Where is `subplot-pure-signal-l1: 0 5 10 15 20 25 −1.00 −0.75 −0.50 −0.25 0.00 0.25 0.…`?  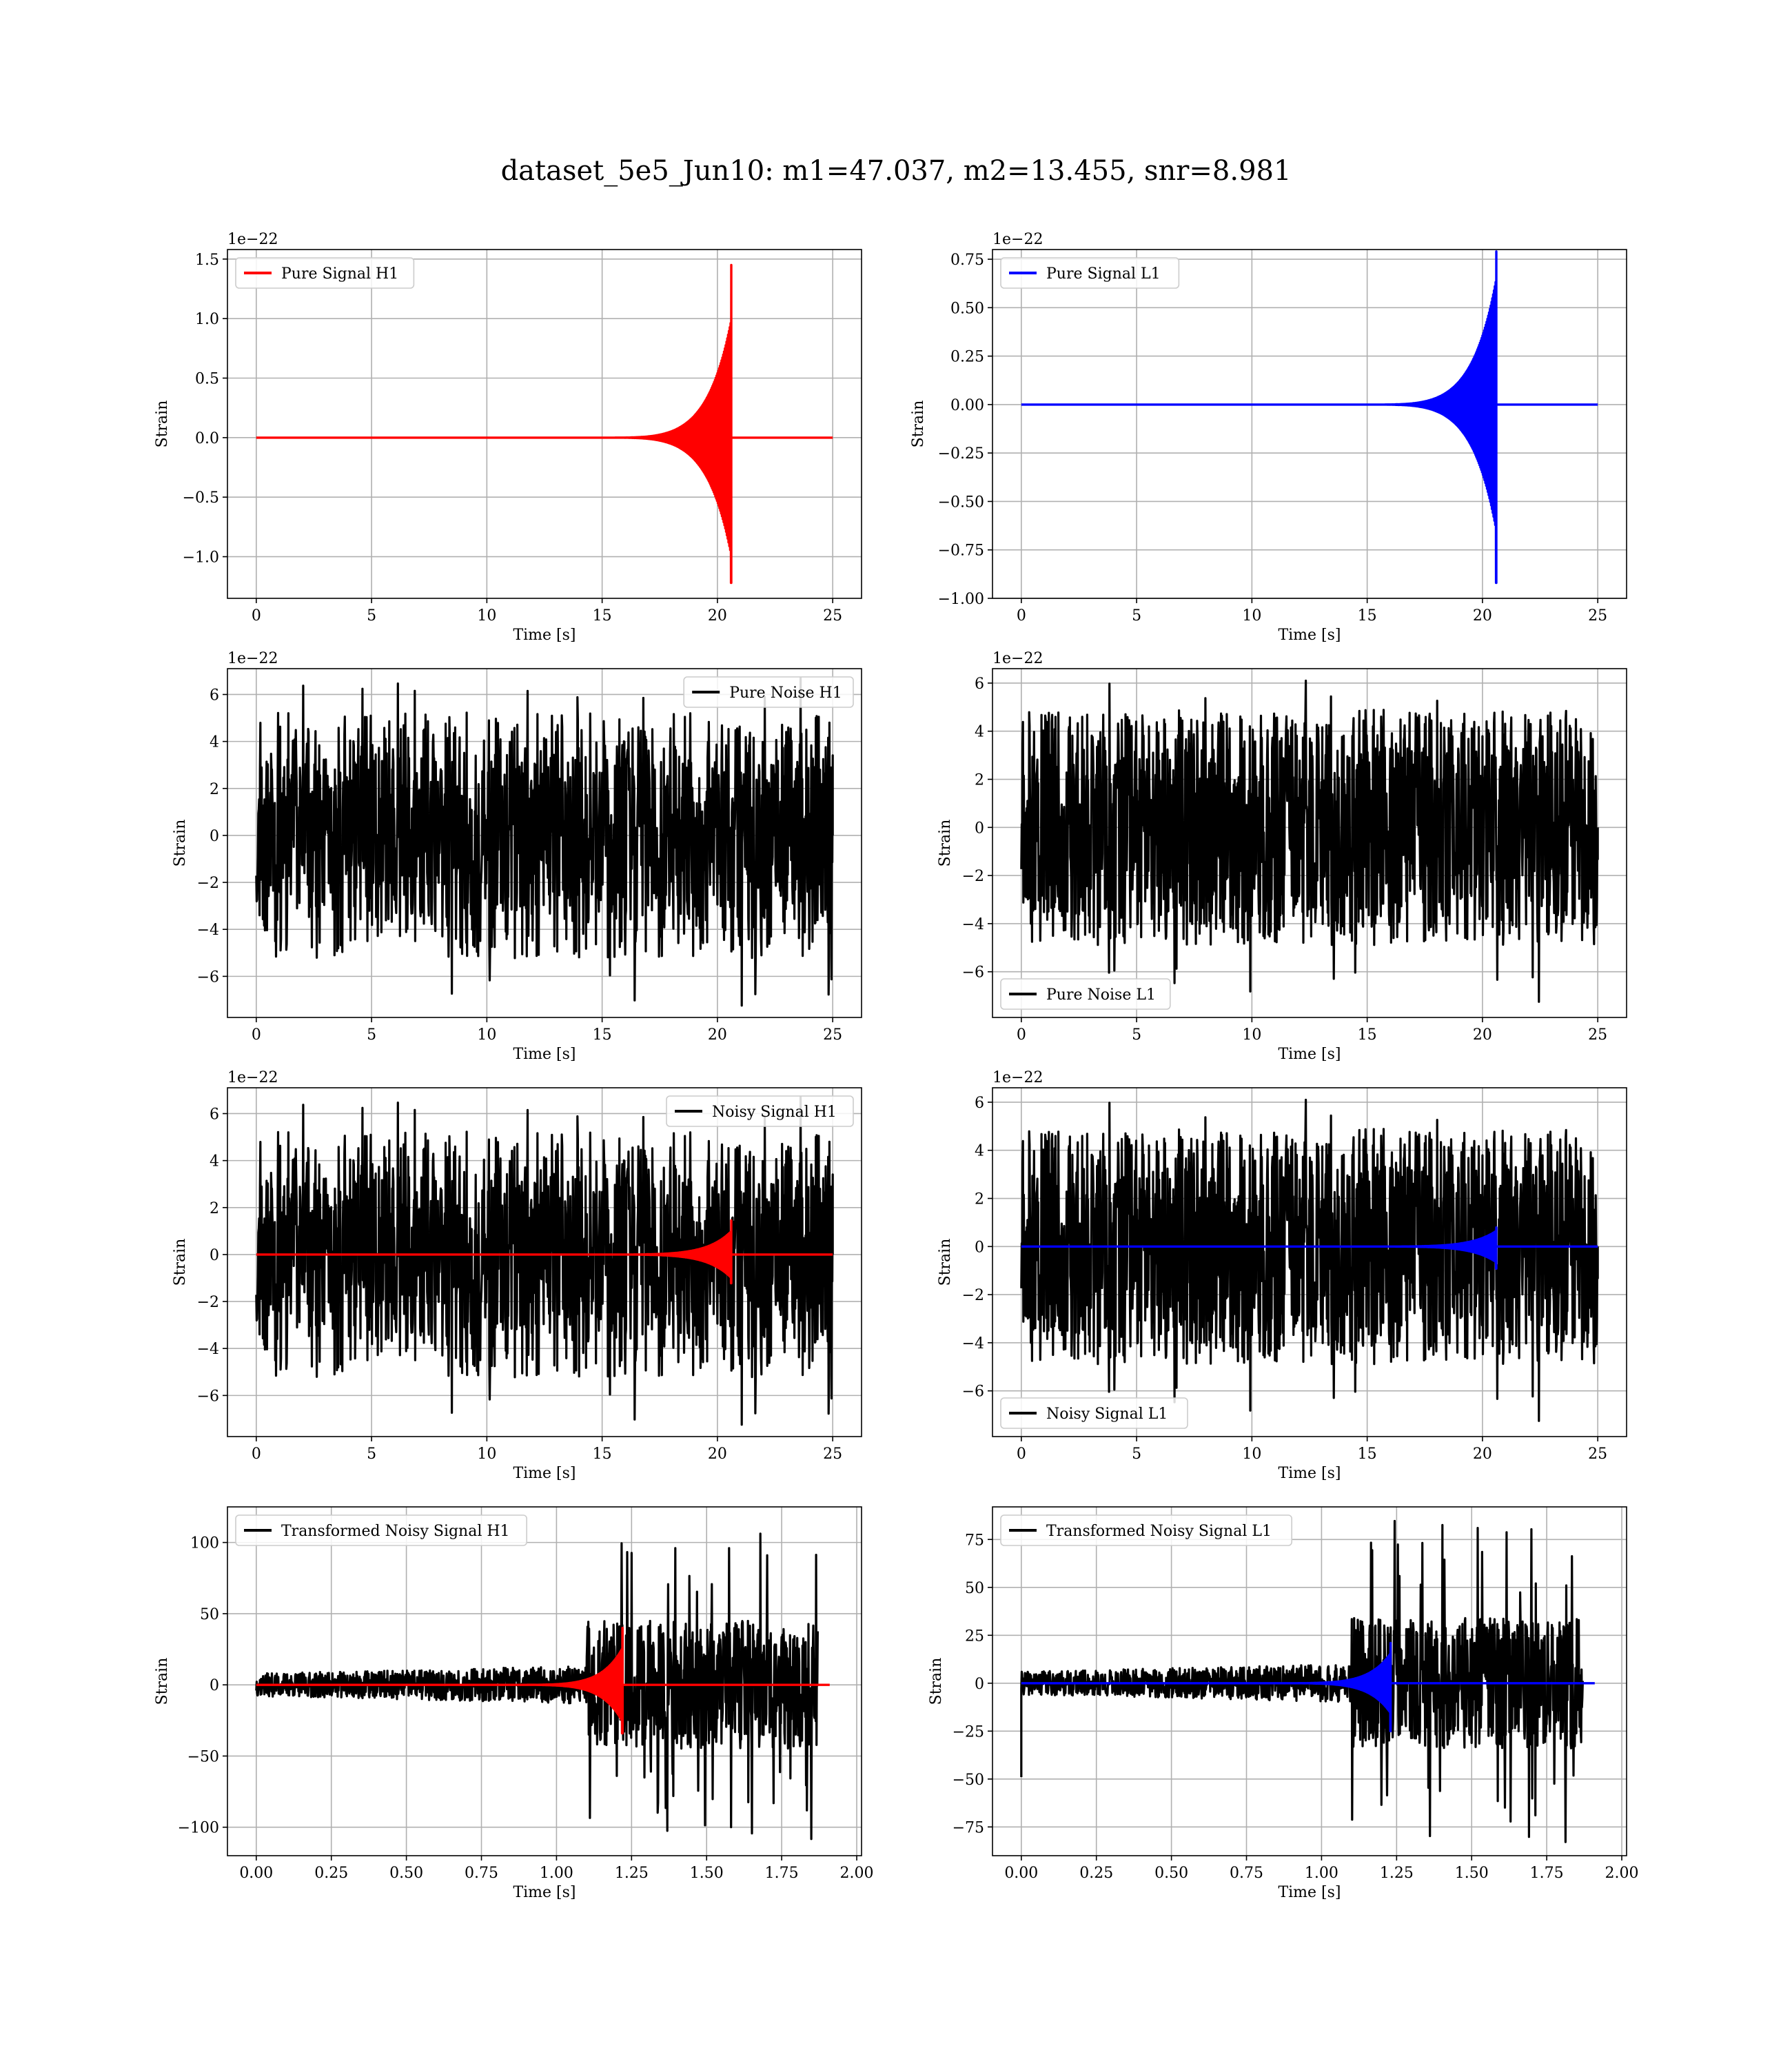
subplot-pure-signal-l1: 0 5 10 15 20 25 −1.00 −0.75 −0.50 −0.25 0.00 0.25 0.… is located at coordinates (1268, 437).